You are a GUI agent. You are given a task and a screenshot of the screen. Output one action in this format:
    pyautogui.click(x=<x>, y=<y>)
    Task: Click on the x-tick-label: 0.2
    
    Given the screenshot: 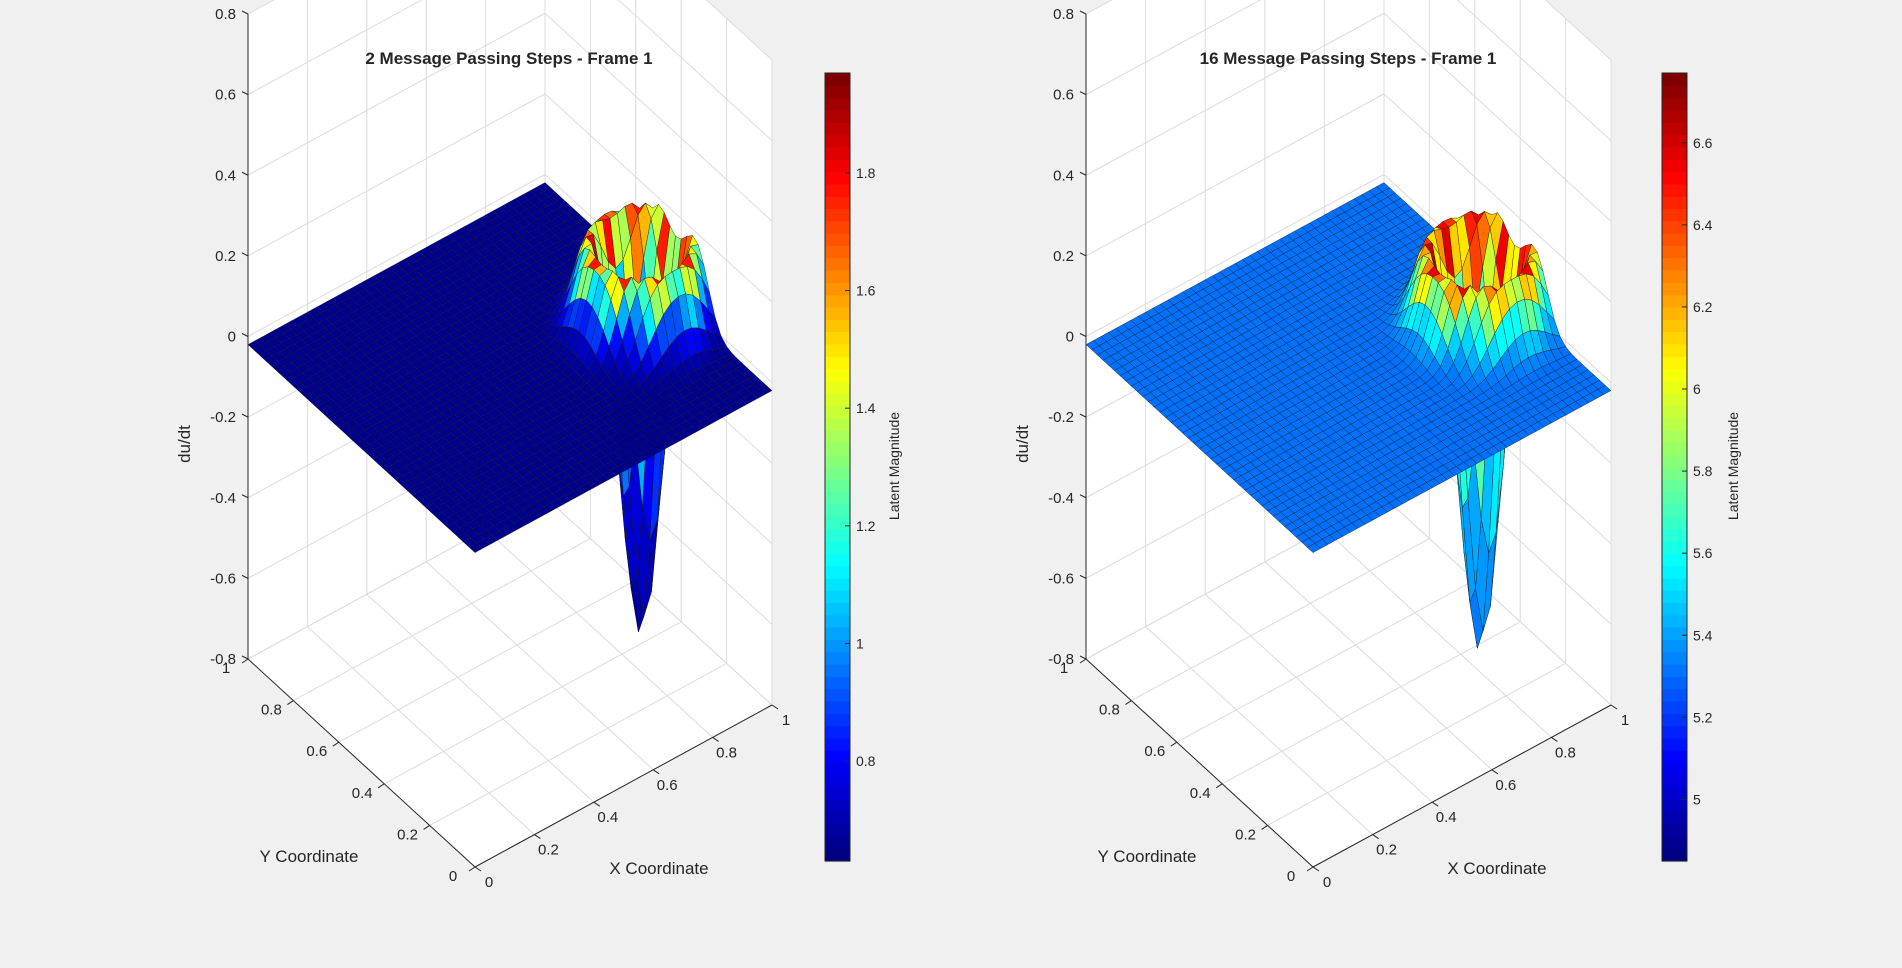 What is the action you would take?
    pyautogui.click(x=1386, y=850)
    